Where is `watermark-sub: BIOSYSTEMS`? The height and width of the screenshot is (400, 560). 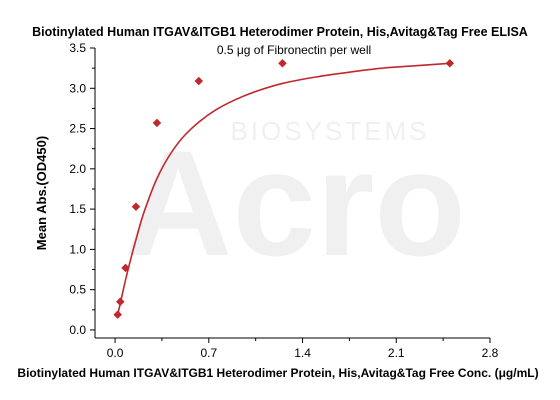 watermark-sub: BIOSYSTEMS is located at coordinates (329, 131).